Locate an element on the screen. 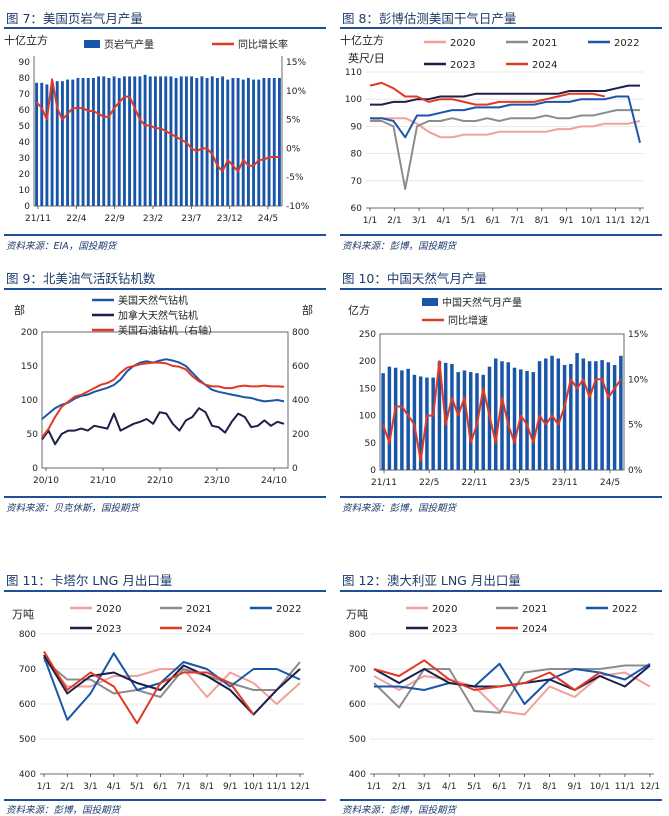  x-tick-label: 11/1 is located at coordinates (277, 787).